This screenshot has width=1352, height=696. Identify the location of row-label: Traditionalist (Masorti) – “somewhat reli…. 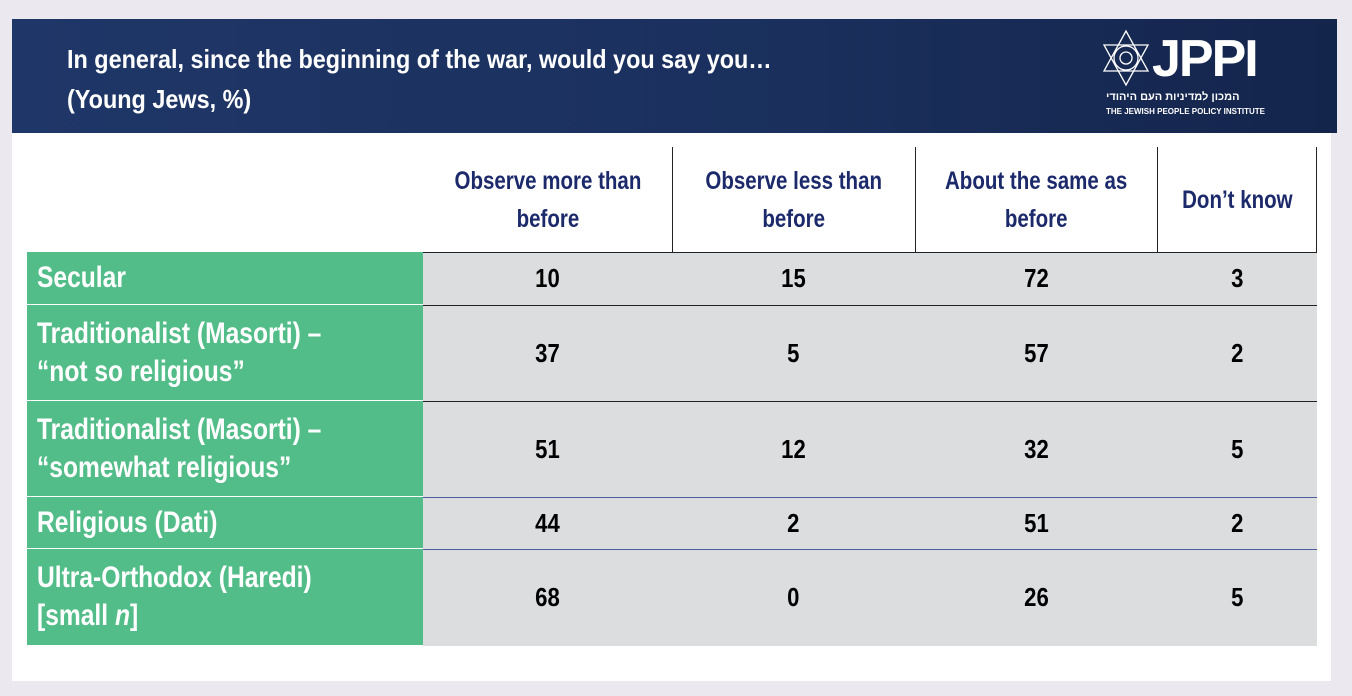
(225, 448).